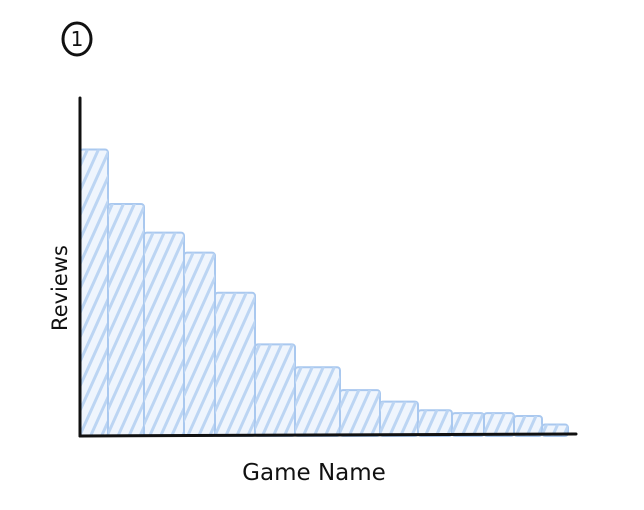 This screenshot has height=510, width=644. I want to click on x-axis-line, so click(328, 435).